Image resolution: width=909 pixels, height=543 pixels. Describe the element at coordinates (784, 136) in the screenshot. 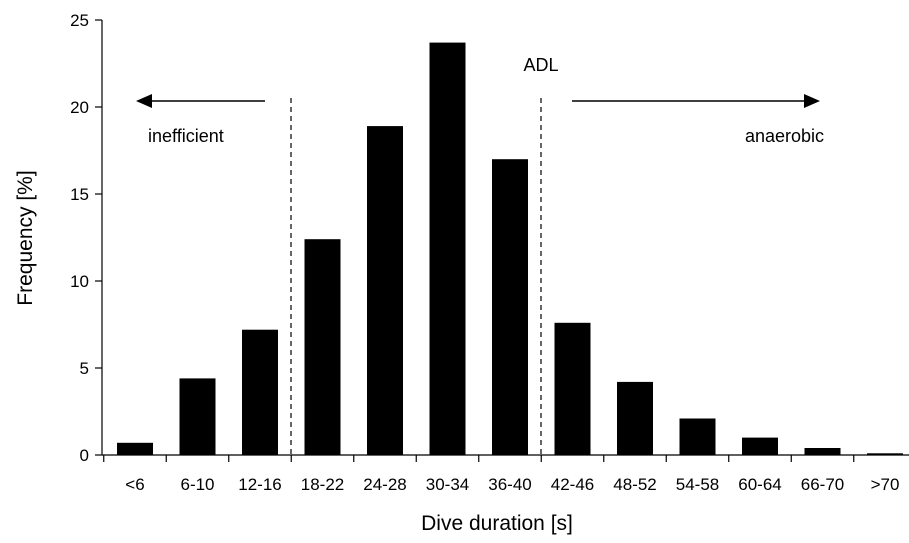

I see `anaerobic-label: anaerobic` at that location.